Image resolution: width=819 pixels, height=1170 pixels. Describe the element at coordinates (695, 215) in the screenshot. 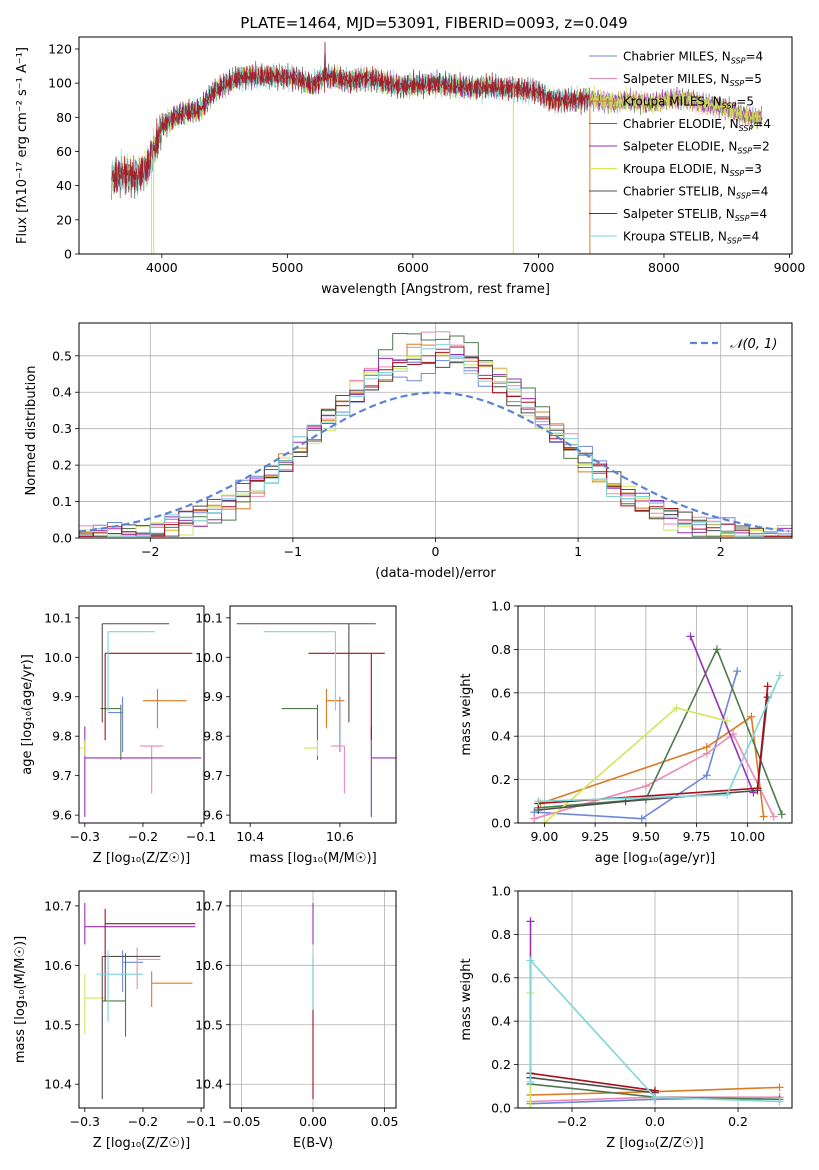

I see `legend-label: Salpeter STELIB, NSSP=4` at that location.